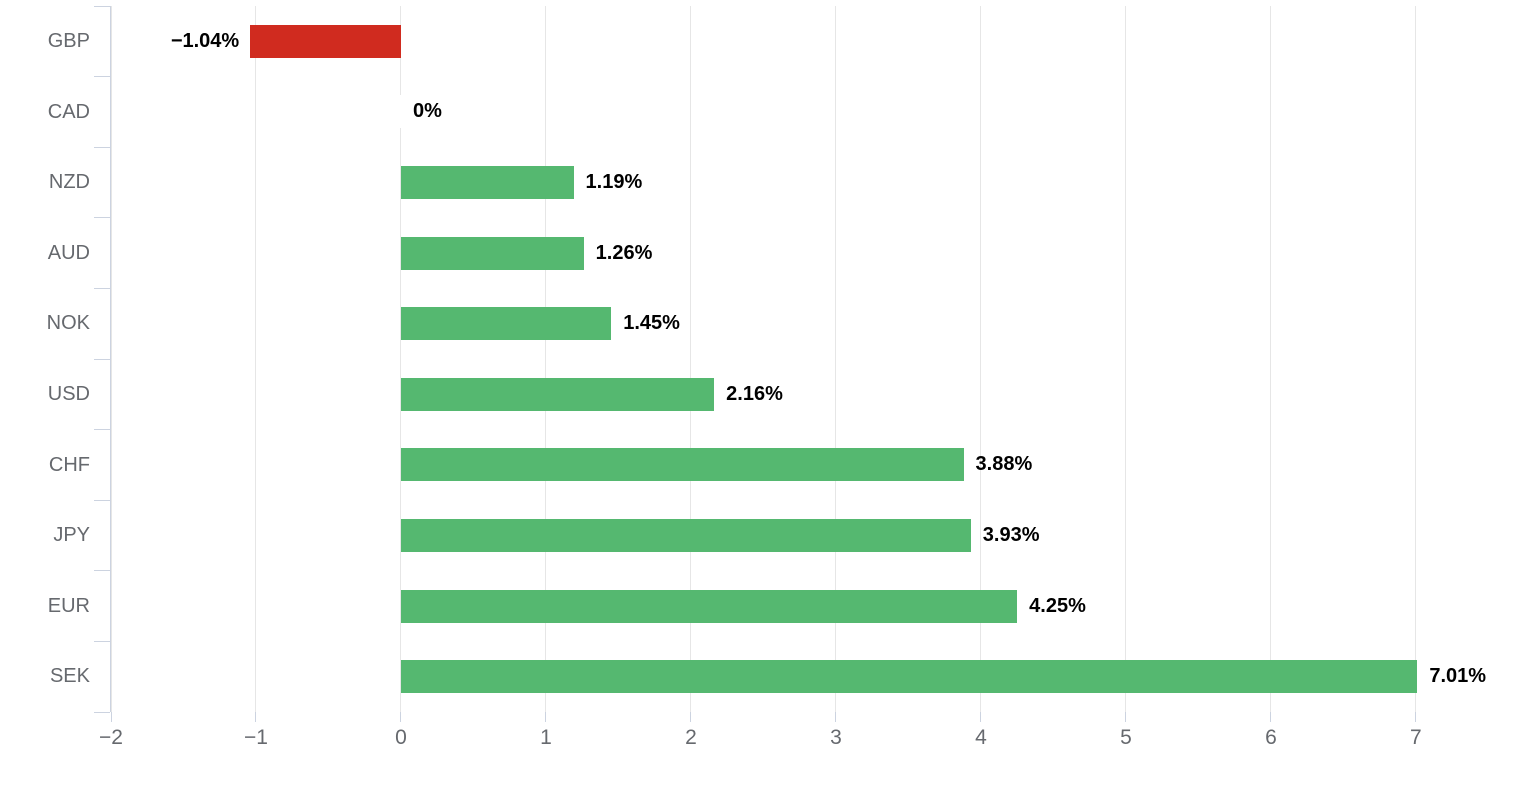 The image size is (1516, 800). What do you see at coordinates (682, 465) in the screenshot?
I see `bar-chf` at bounding box center [682, 465].